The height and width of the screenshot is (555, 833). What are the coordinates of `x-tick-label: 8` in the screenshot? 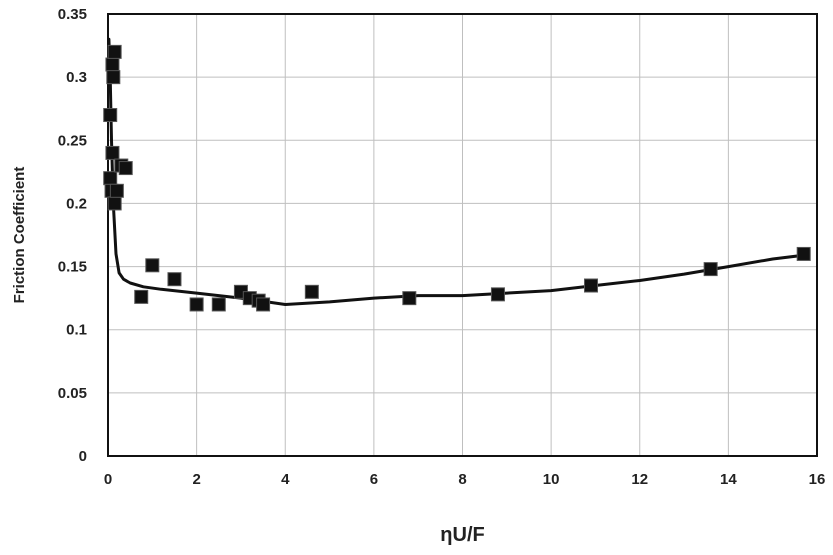 It's located at (462, 479).